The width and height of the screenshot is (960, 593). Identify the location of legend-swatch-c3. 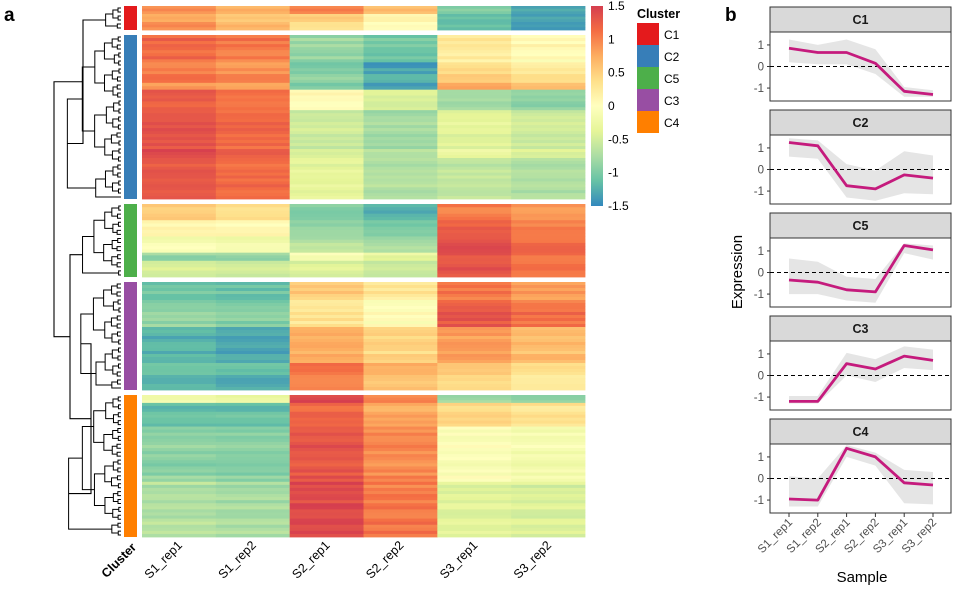
(648, 100).